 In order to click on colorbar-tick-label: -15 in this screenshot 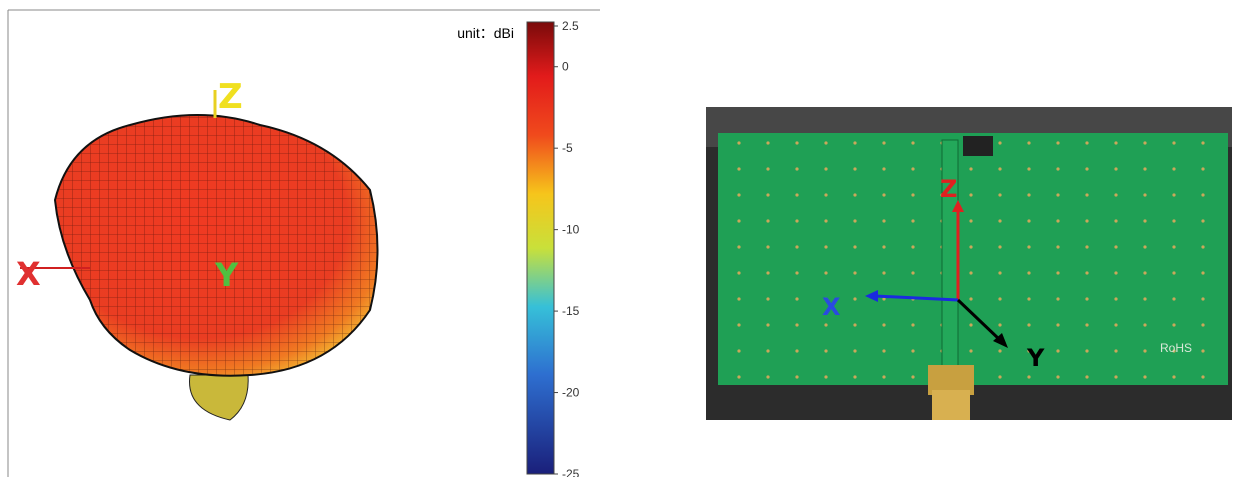, I will do `click(571, 311)`.